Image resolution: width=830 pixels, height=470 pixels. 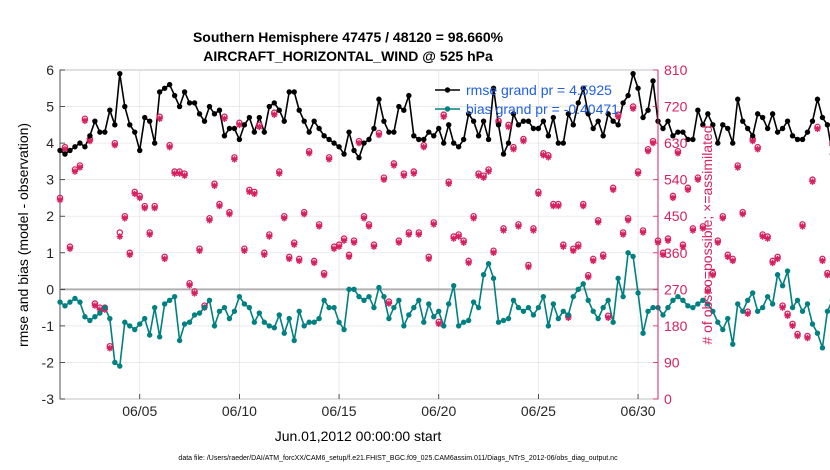 I want to click on left-tick-label: 1, so click(x=50, y=253).